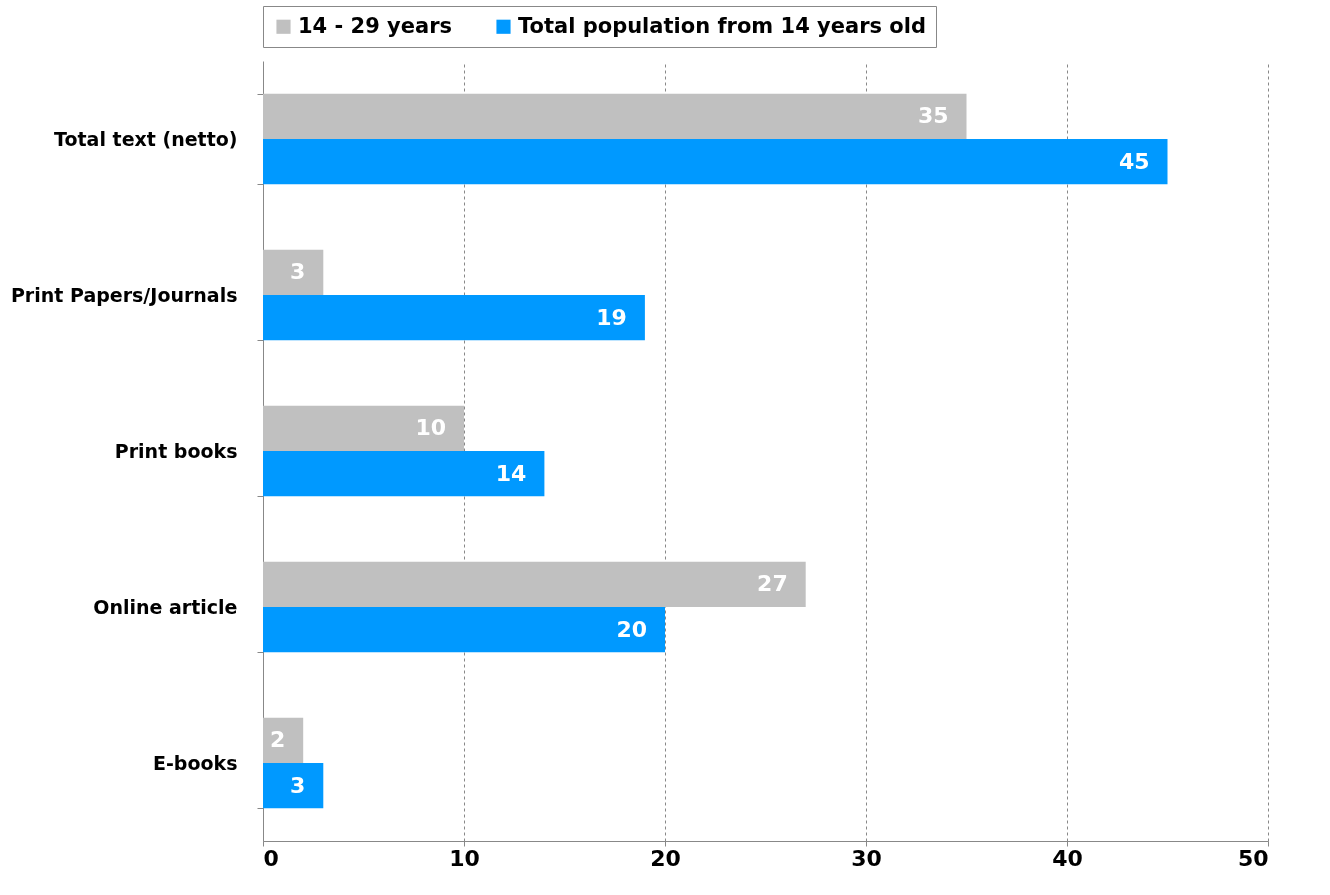 This screenshot has width=1330, height=895. What do you see at coordinates (176, 450) in the screenshot?
I see `y-tick-label: Print books` at bounding box center [176, 450].